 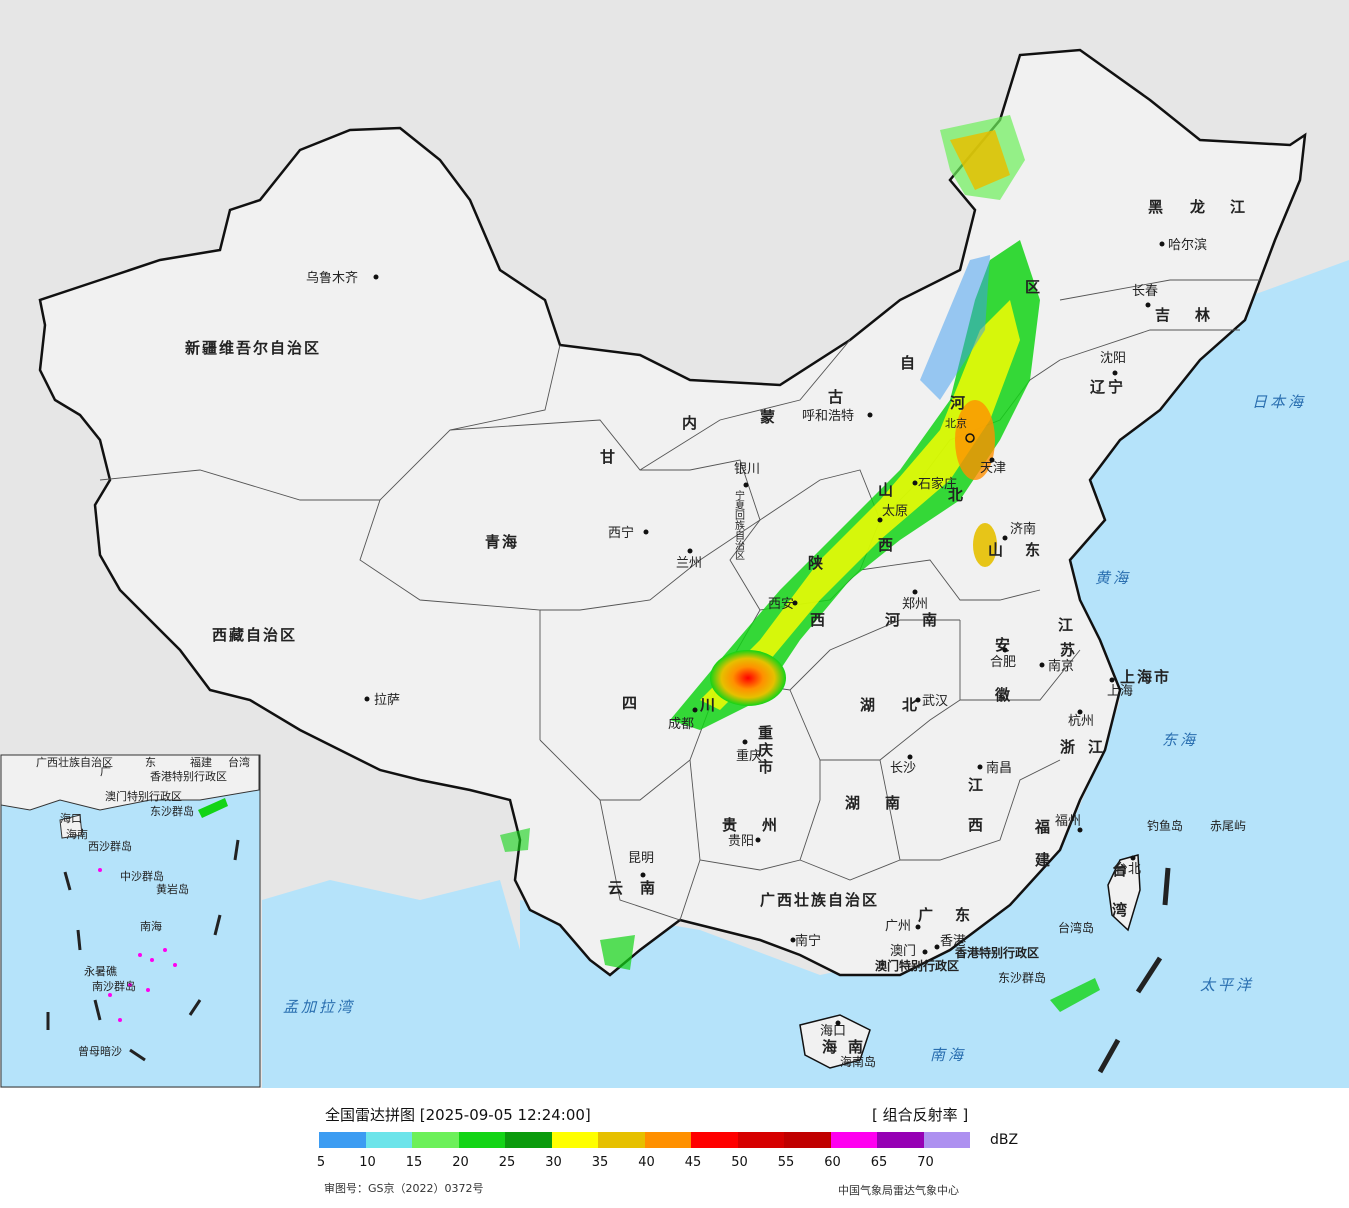 I want to click on province-label: 上海市, so click(x=1145, y=677).